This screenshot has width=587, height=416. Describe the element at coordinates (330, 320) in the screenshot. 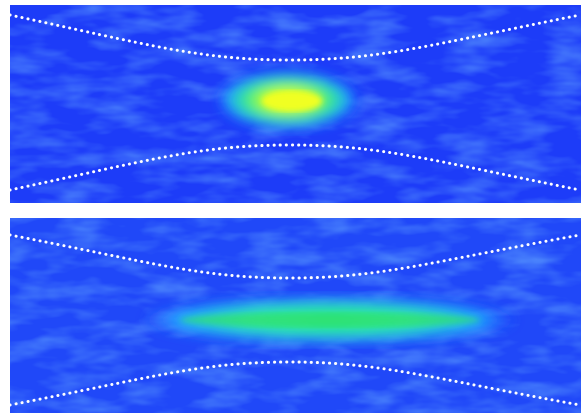

I see `streak-core` at that location.